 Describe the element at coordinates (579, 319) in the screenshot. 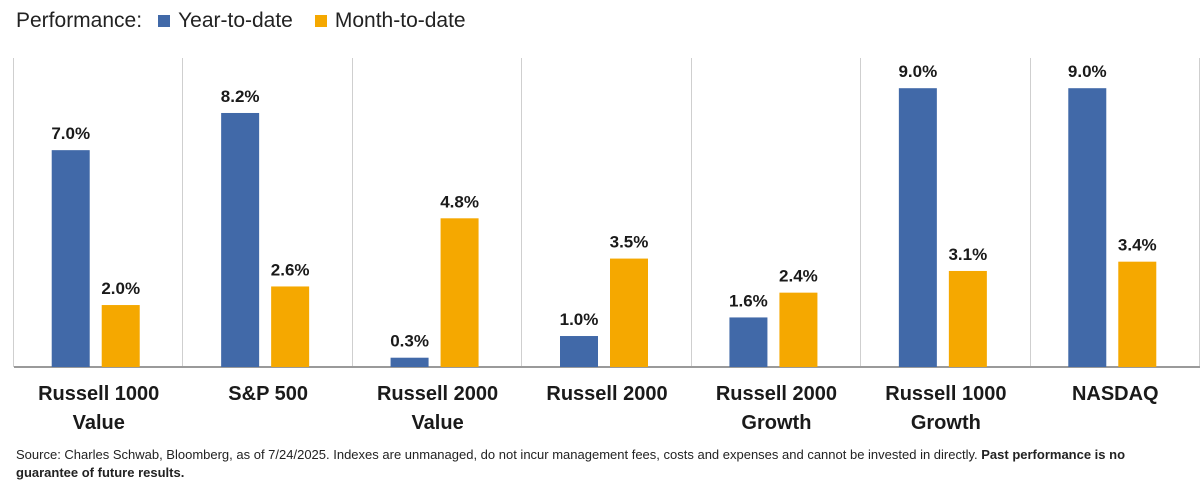

I see `data-label-ytd-3: 1.0%` at that location.